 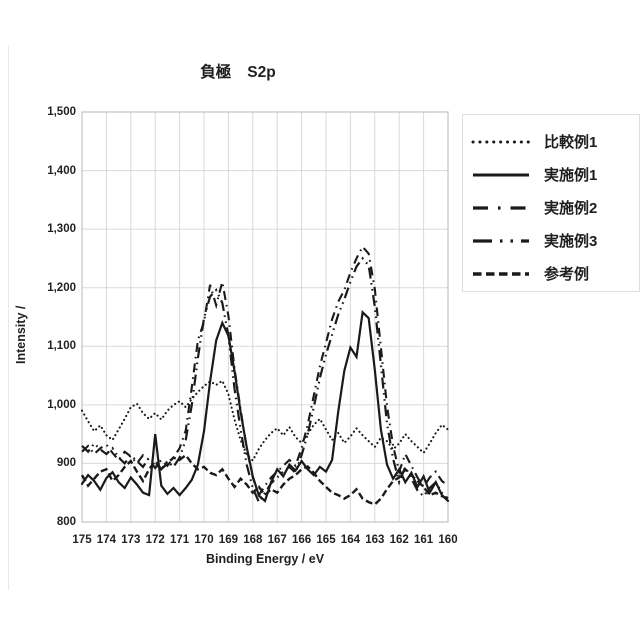 I want to click on x-tick-label: 163, so click(x=375, y=540).